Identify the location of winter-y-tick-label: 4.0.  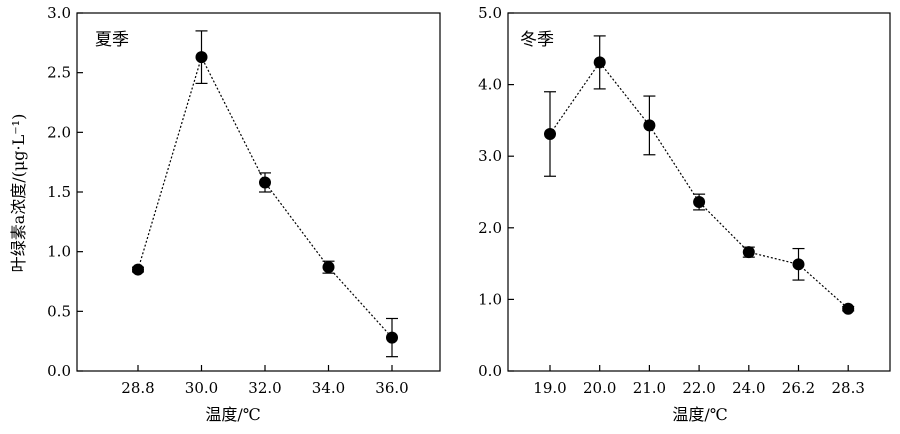
(490, 85).